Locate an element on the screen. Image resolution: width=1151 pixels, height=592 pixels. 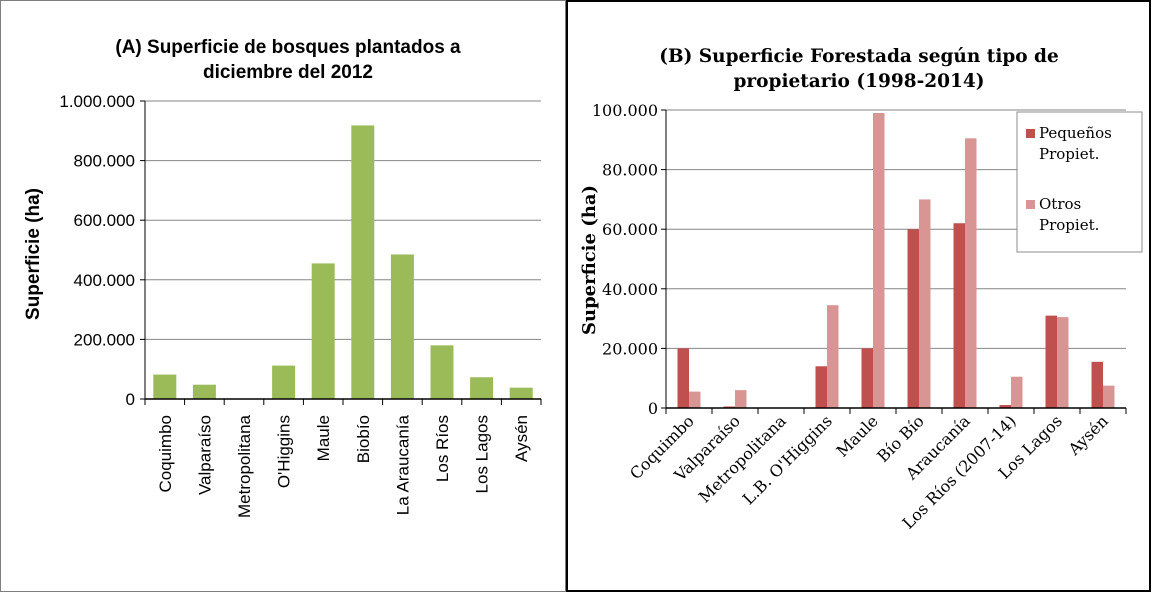
chart-b-bar-otros-valparaiso is located at coordinates (741, 399).